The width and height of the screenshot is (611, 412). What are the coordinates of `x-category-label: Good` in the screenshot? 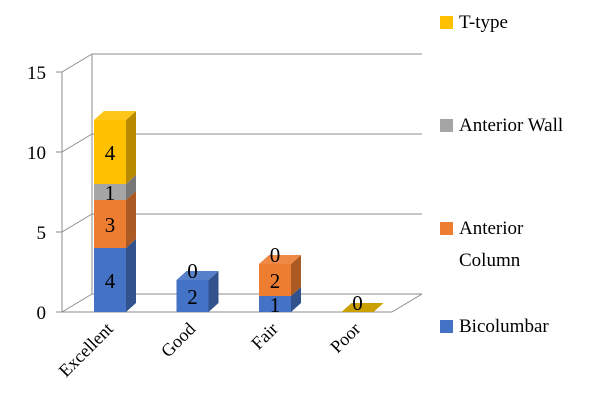 It's located at (178, 340).